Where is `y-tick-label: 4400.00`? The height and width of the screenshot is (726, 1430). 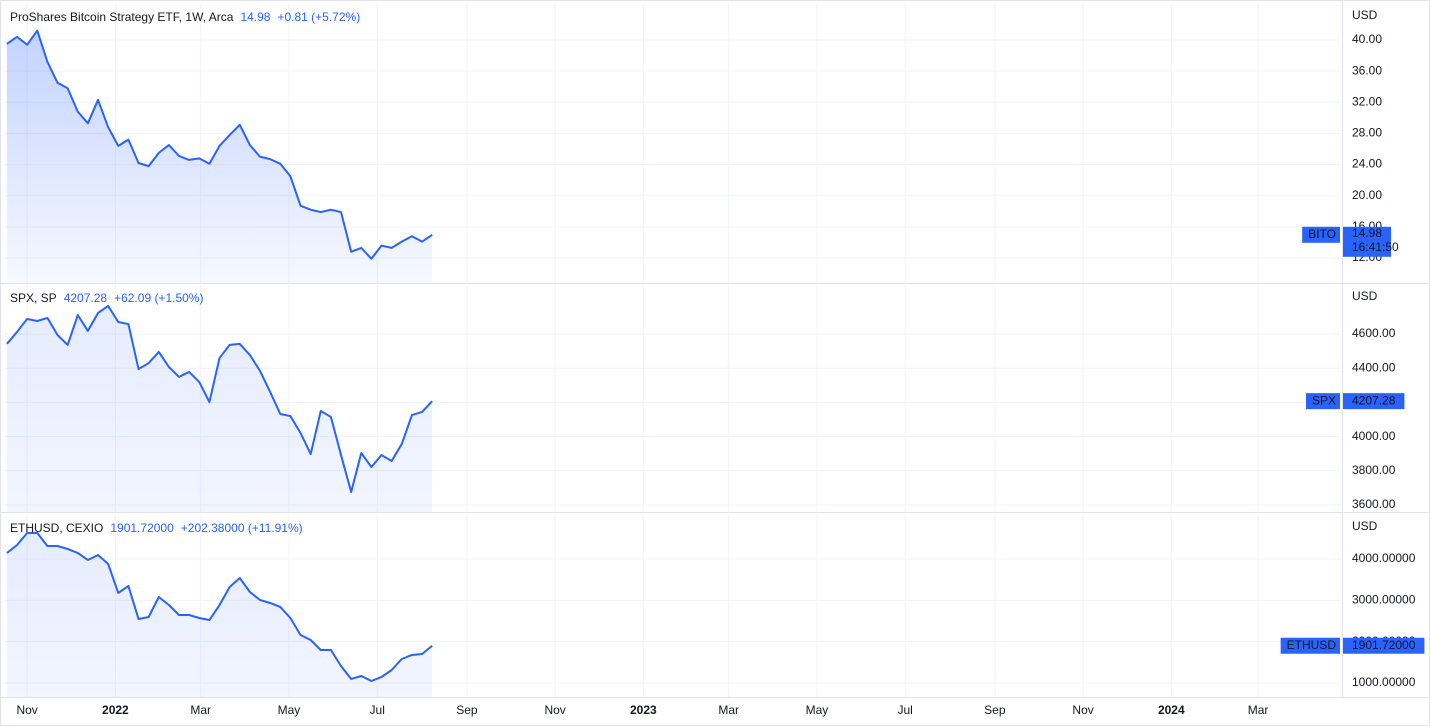 y-tick-label: 4400.00 is located at coordinates (1374, 367).